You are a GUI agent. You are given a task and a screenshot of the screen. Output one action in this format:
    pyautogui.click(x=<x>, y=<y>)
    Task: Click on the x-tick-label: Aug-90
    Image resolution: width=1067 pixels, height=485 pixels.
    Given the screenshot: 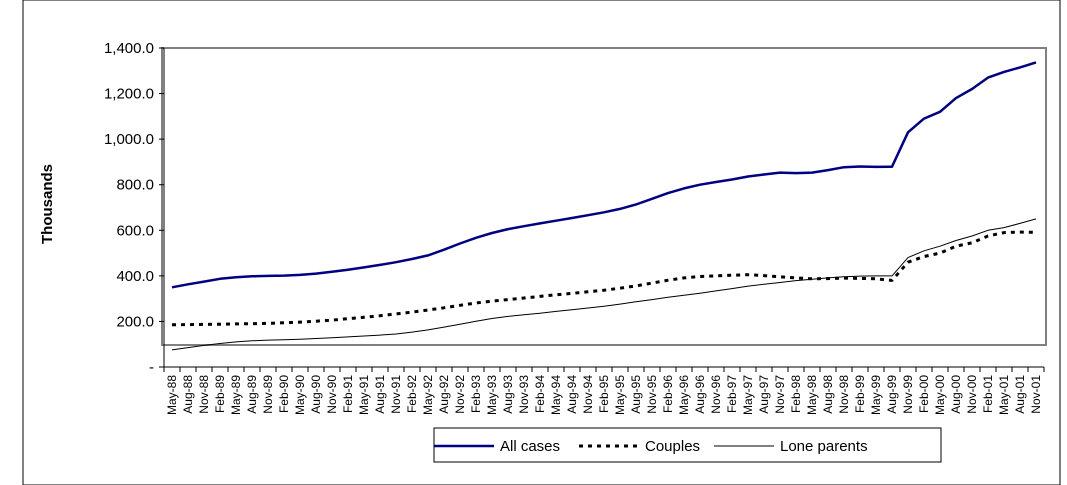 What is the action you would take?
    pyautogui.click(x=316, y=394)
    